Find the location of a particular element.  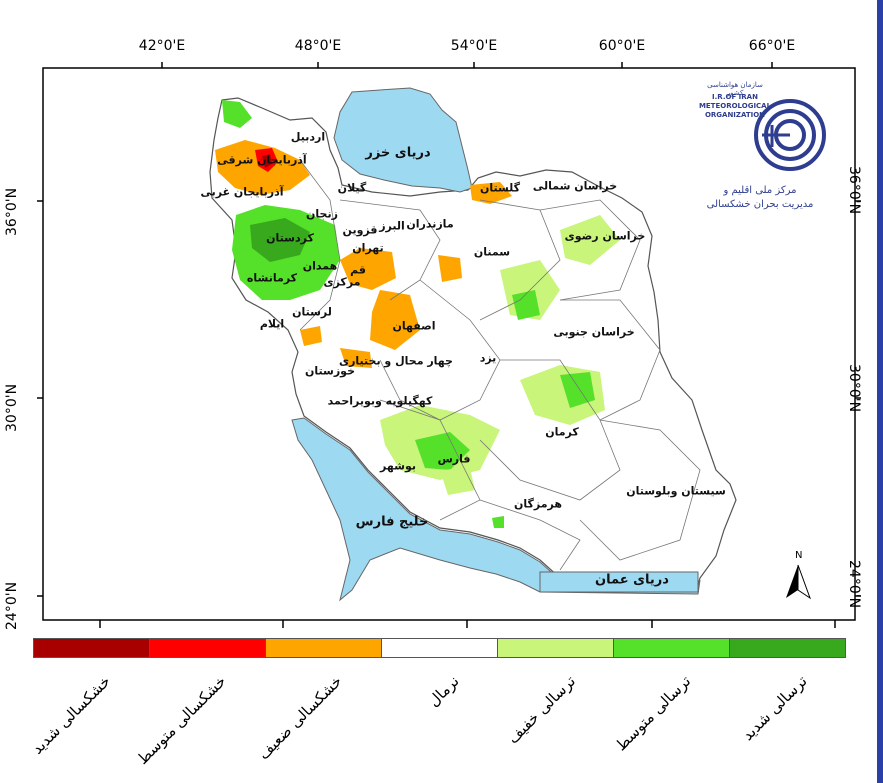

oman-box is located at coordinates (619, 582).